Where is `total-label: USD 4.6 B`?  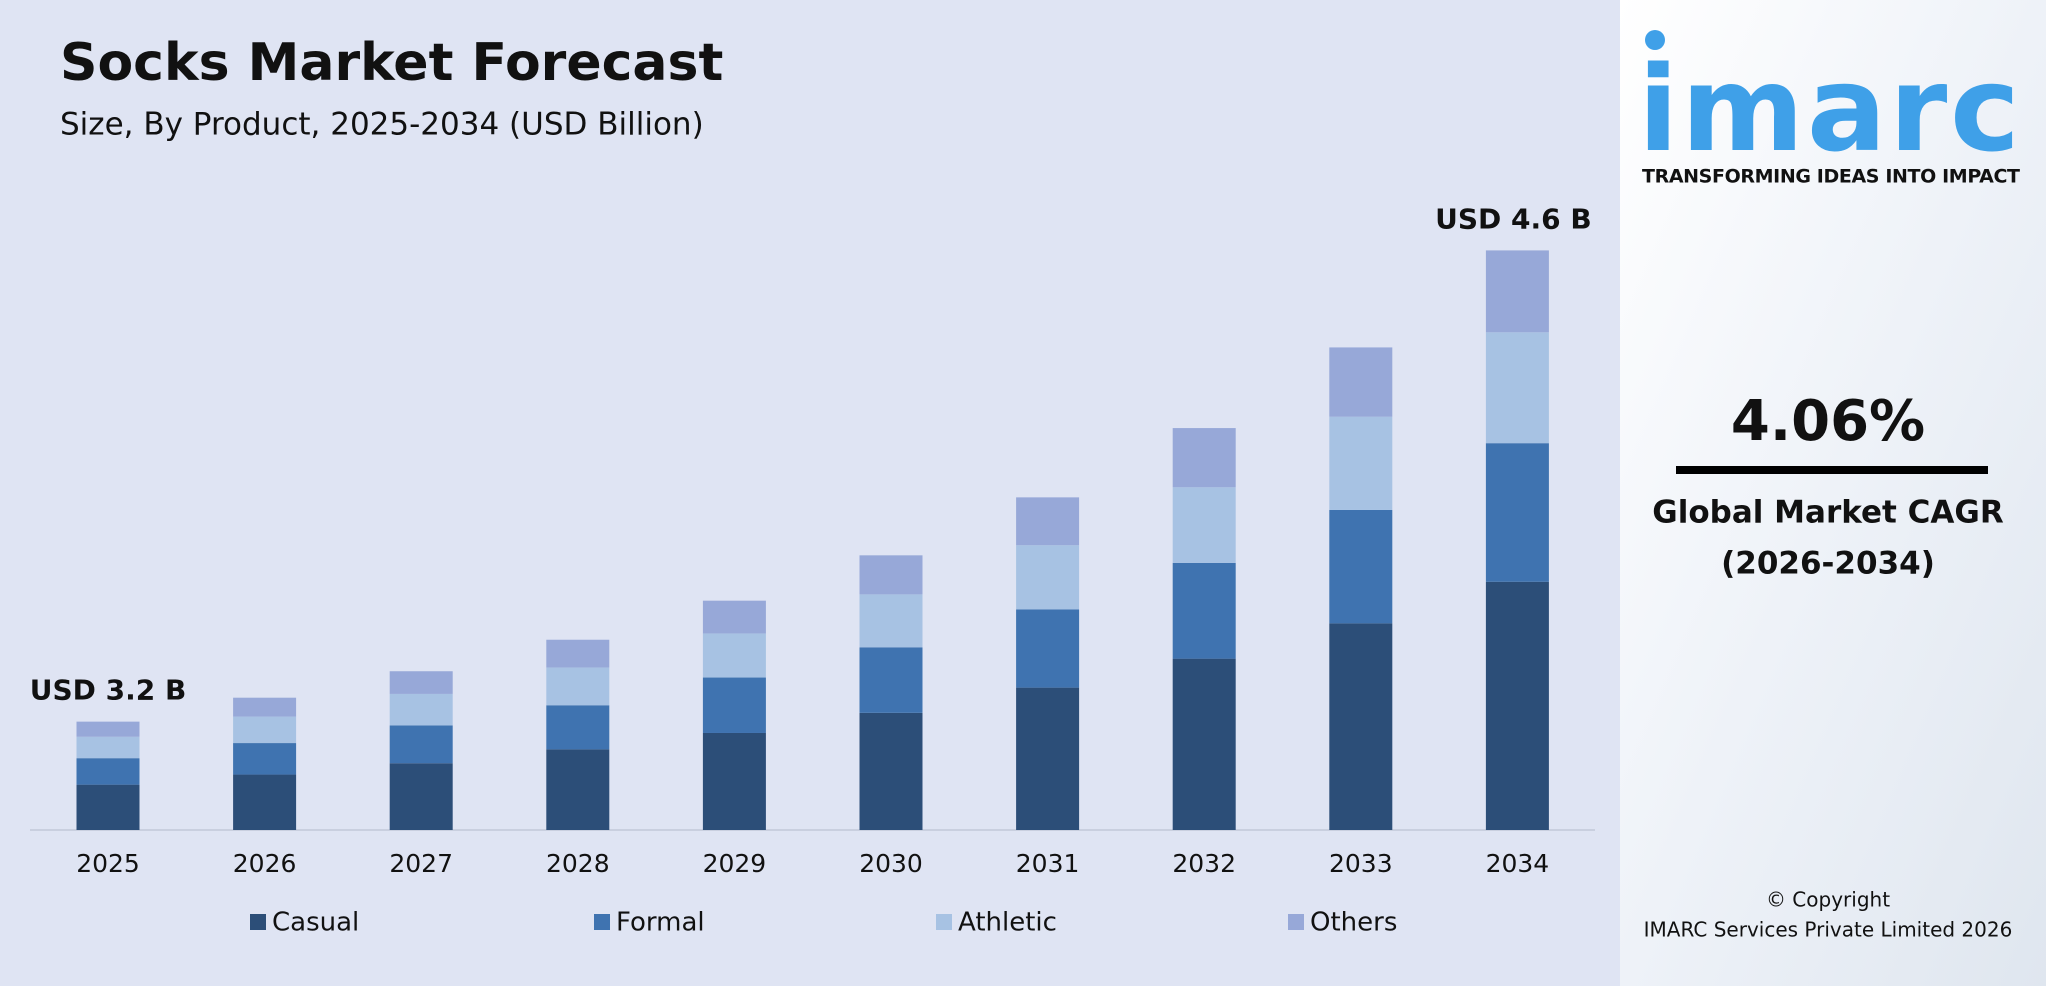
total-label: USD 4.6 B is located at coordinates (1513, 218).